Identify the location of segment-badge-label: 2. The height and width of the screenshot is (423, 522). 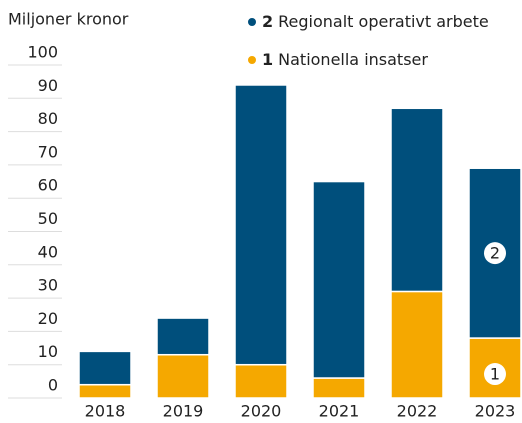
(495, 253).